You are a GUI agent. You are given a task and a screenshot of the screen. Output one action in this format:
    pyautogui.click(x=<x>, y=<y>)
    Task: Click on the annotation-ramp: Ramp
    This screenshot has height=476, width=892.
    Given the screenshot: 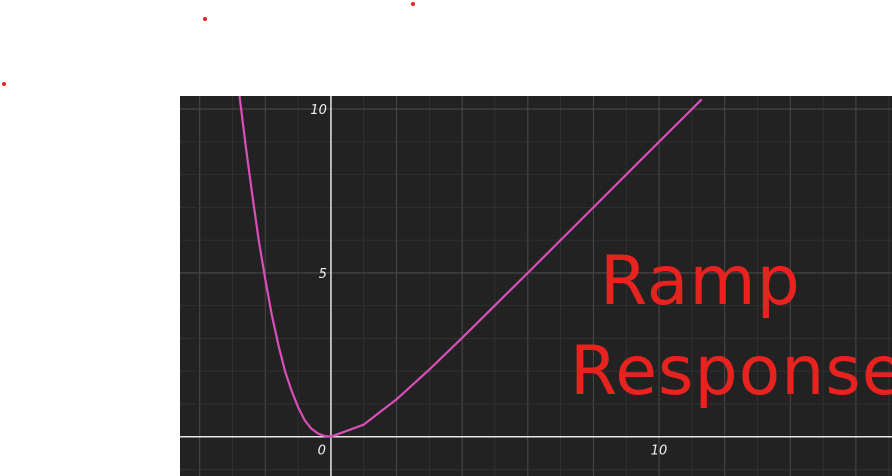 What is the action you would take?
    pyautogui.click(x=700, y=281)
    